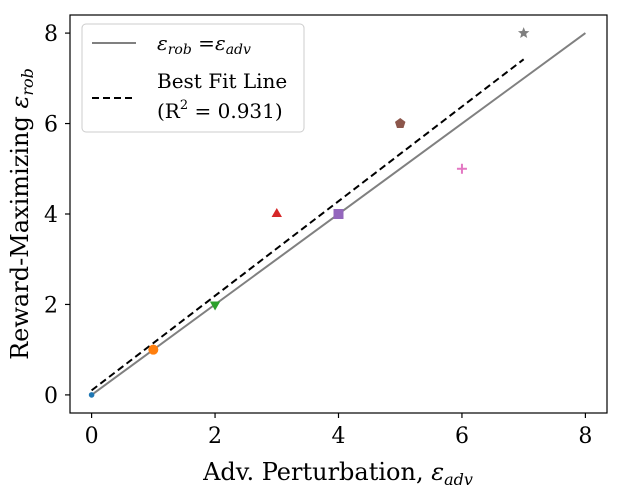 The width and height of the screenshot is (619, 499). I want to click on x-tick-label-1: 2, so click(215, 436).